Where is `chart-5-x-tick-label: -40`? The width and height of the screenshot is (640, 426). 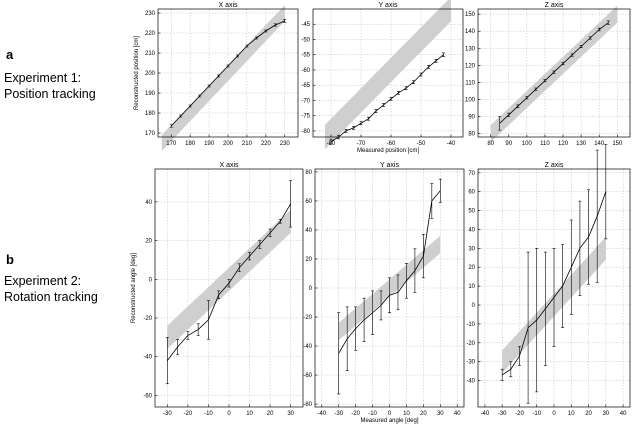
chart-5-x-tick-label: -40 is located at coordinates (321, 414).